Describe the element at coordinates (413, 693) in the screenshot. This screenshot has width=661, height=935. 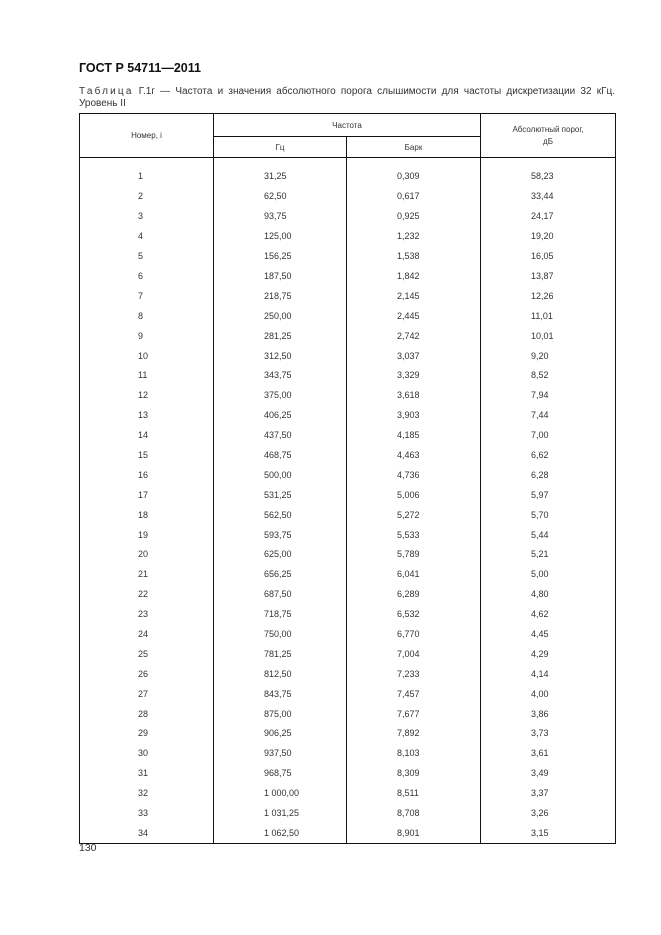
I see `cell-bark: 7,457` at that location.